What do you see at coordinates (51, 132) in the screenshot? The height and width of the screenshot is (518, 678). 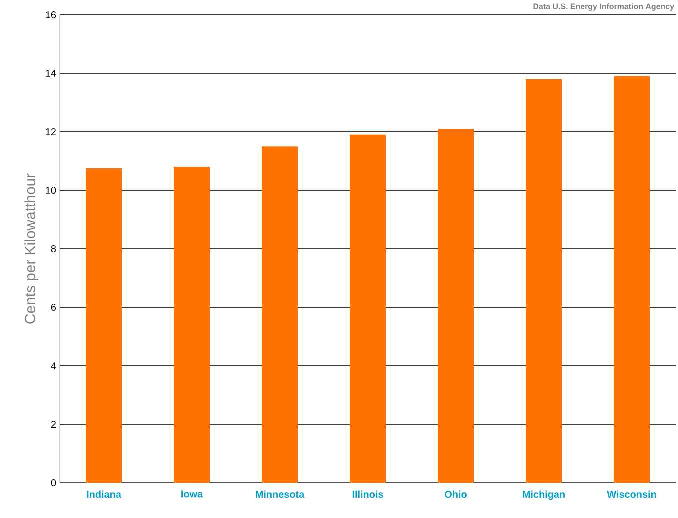 I see `y-tick-label: 12` at bounding box center [51, 132].